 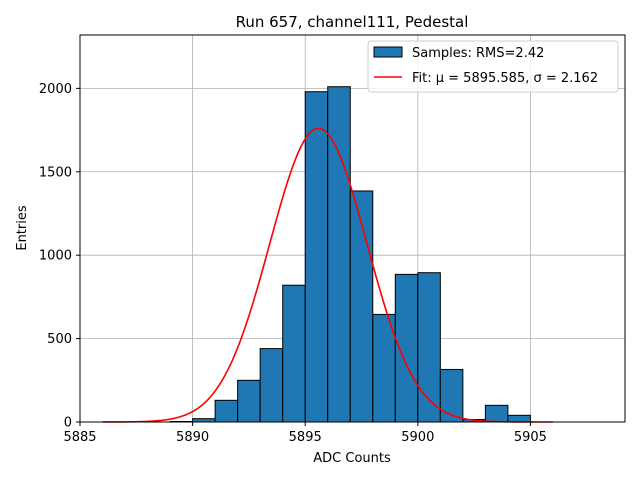 What do you see at coordinates (505, 78) in the screenshot?
I see `legend-label-fit: Fit: μ = 5895.585, σ = 2.162` at bounding box center [505, 78].